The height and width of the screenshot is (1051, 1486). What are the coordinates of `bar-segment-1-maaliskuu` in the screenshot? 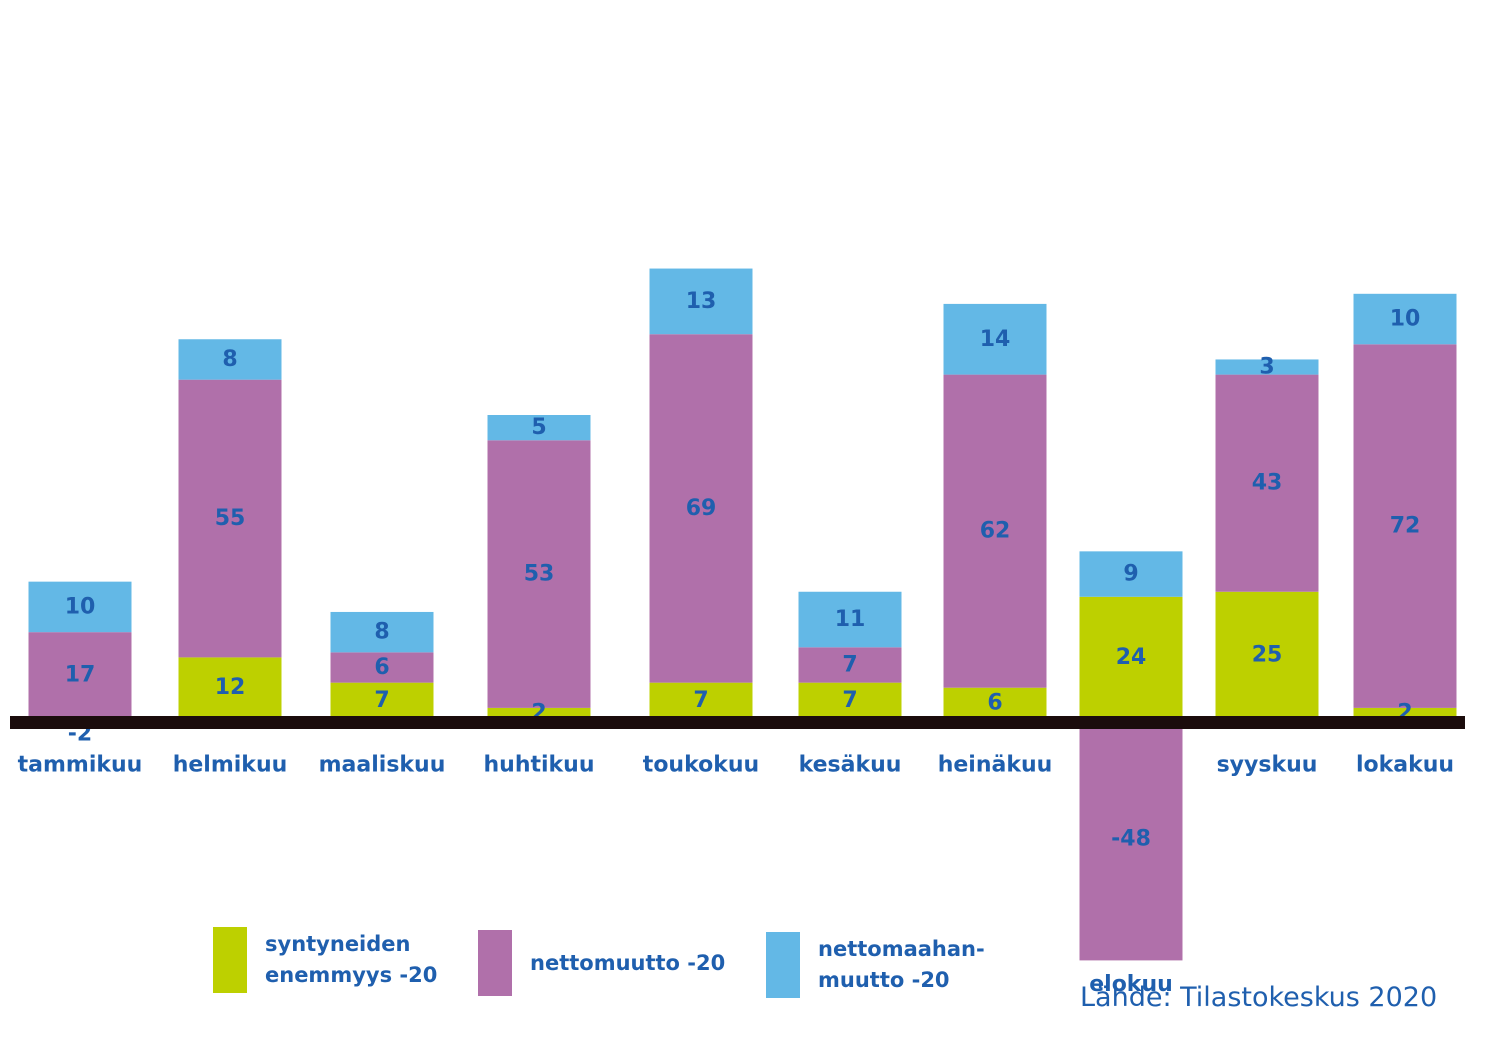 It's located at (382, 667).